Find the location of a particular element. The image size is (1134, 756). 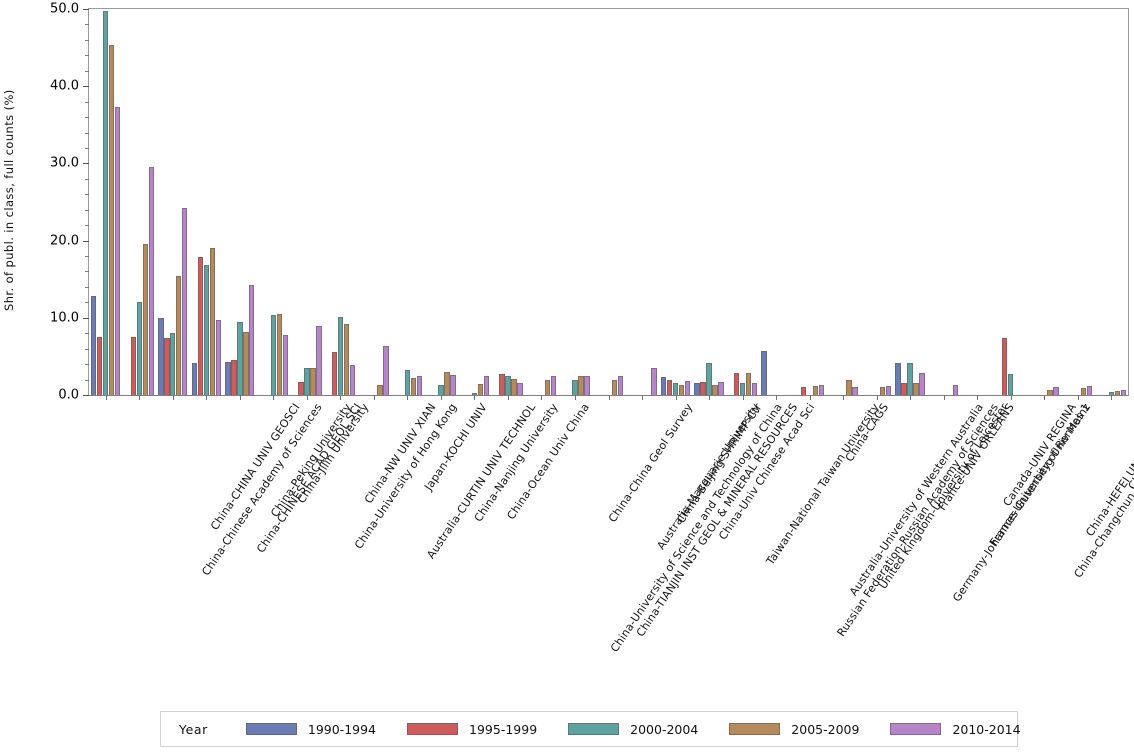

legend-entry: 2000-2004 is located at coordinates (633, 729).